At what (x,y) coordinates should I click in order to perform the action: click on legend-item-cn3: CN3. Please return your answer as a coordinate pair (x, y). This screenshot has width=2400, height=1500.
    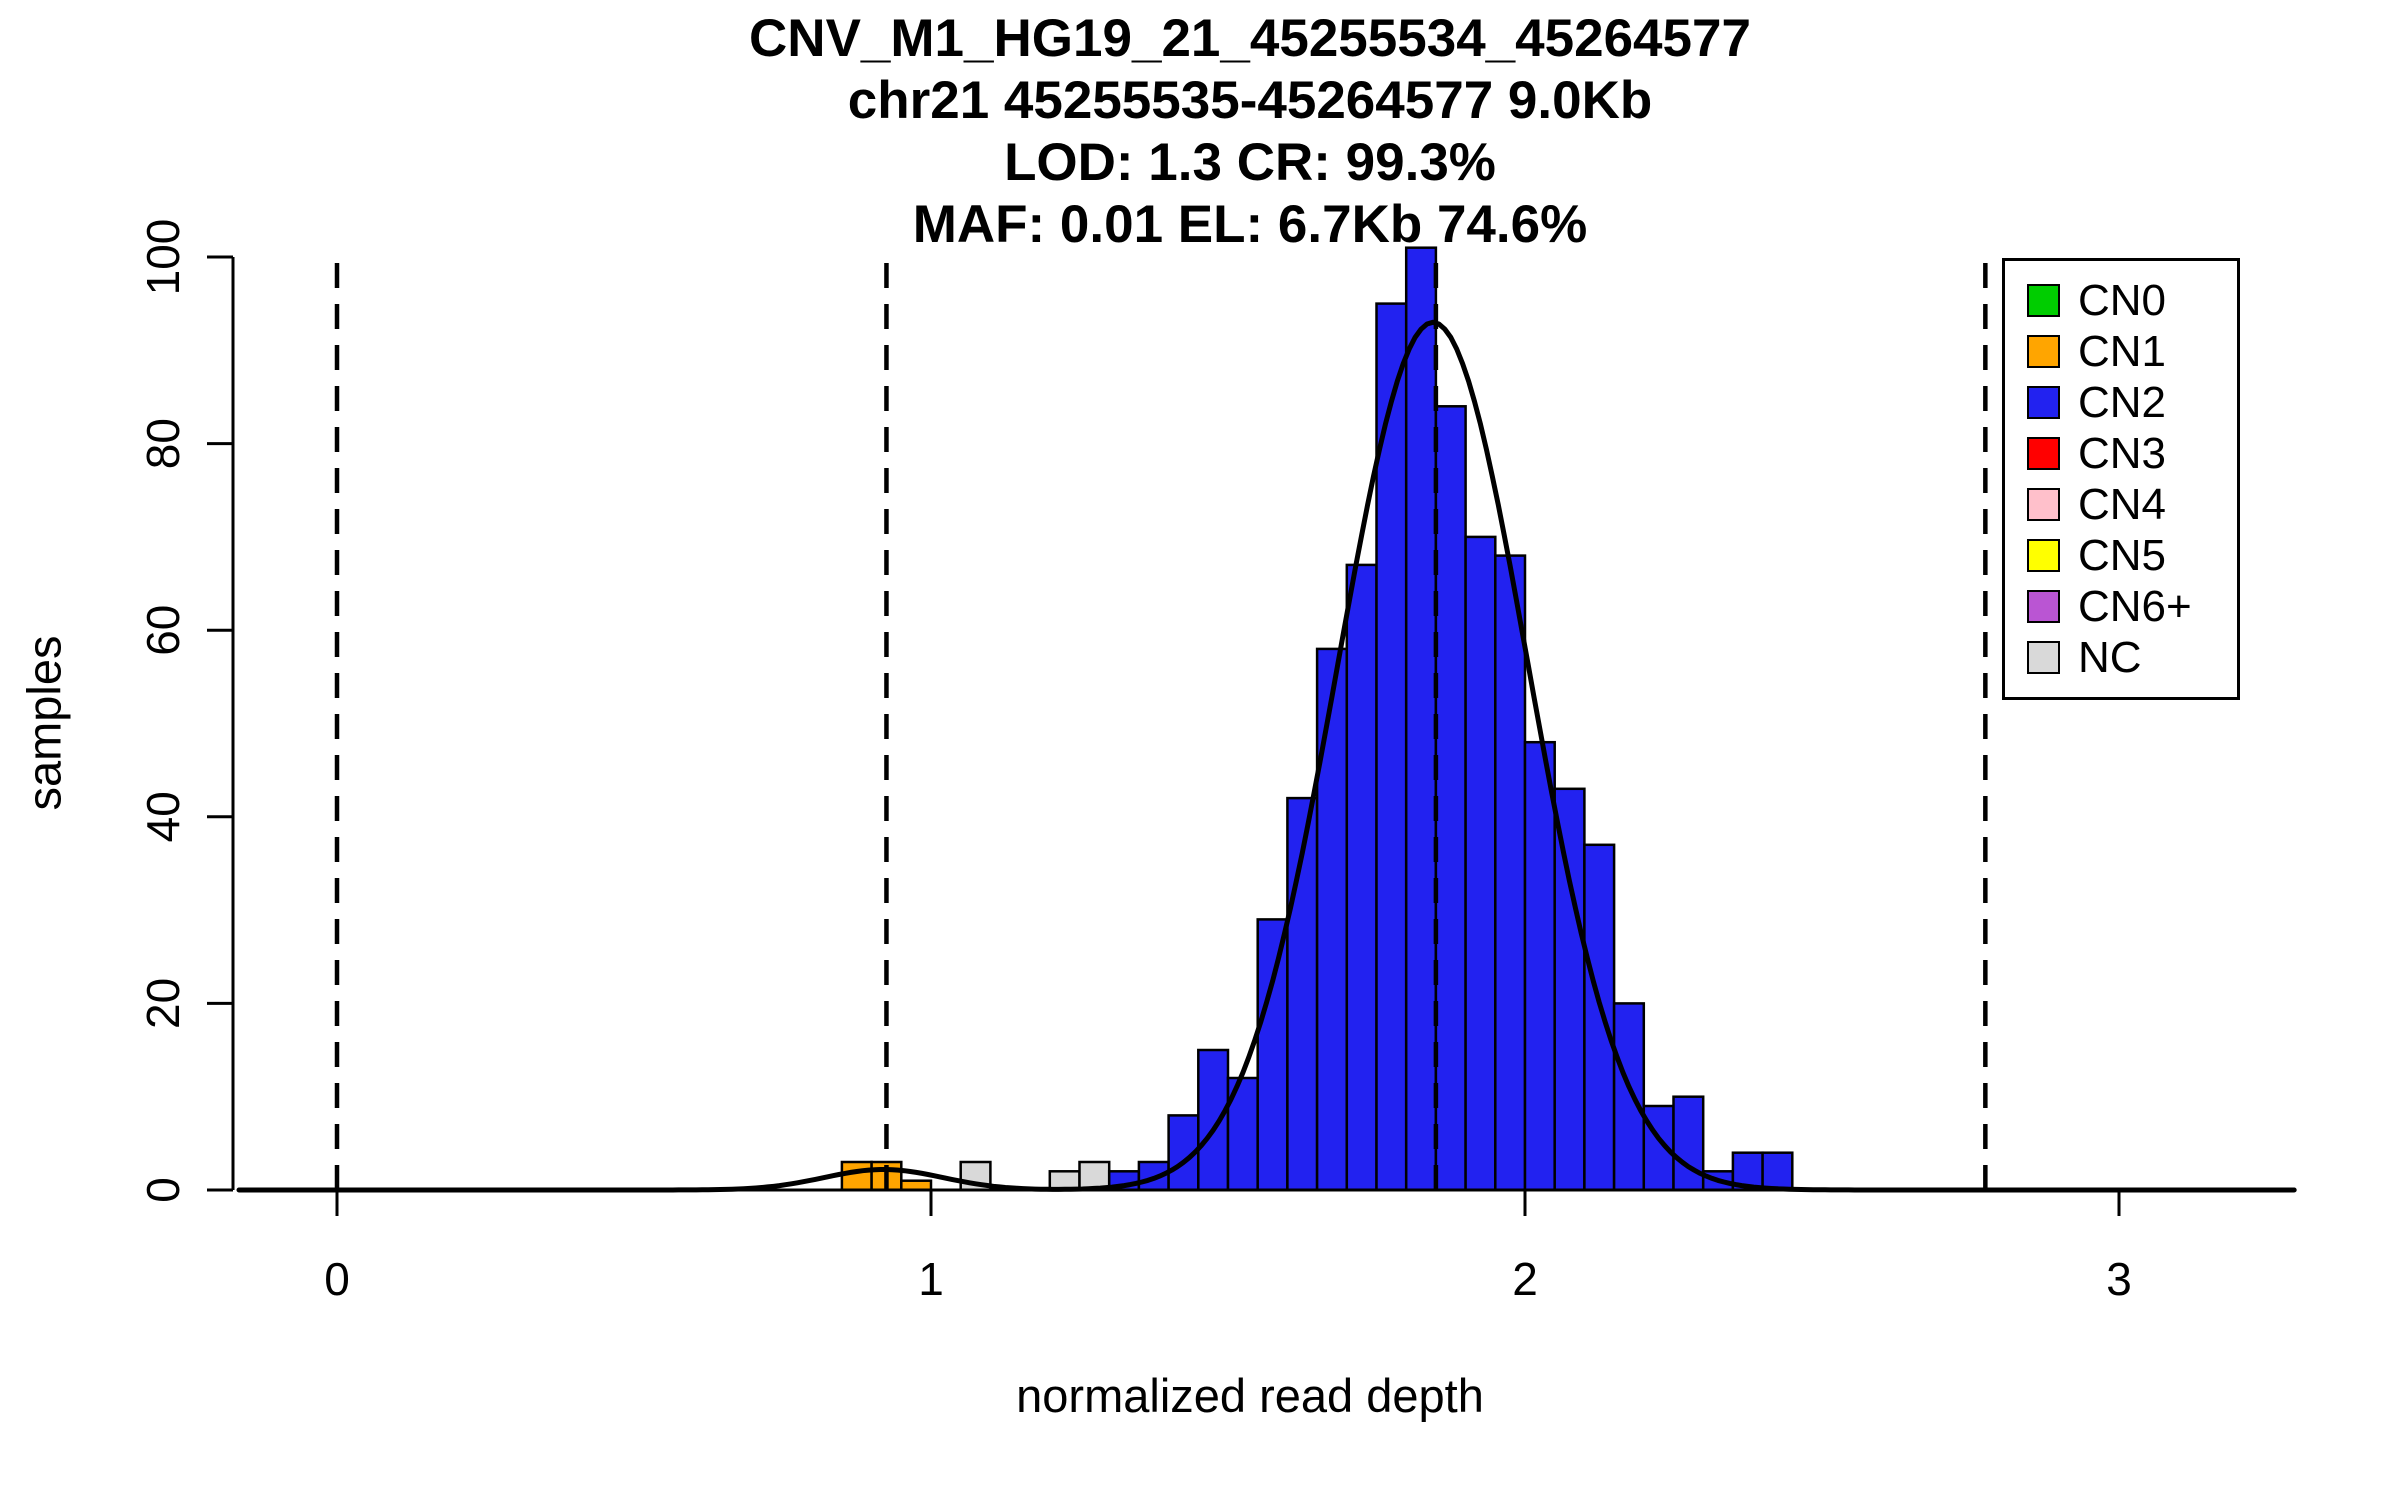
    Looking at the image, I should click on (2127, 453).